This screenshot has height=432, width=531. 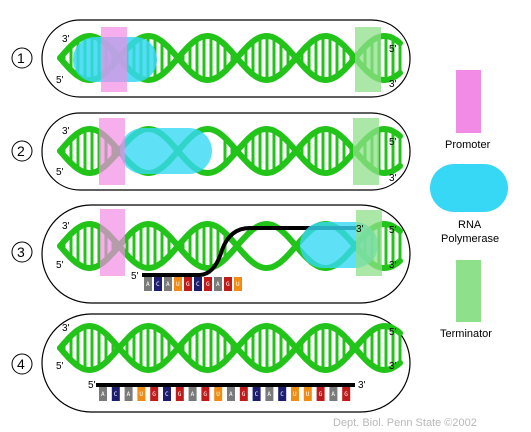 I want to click on panel-1: 1 3' 5' 5' 3', so click(x=211, y=58).